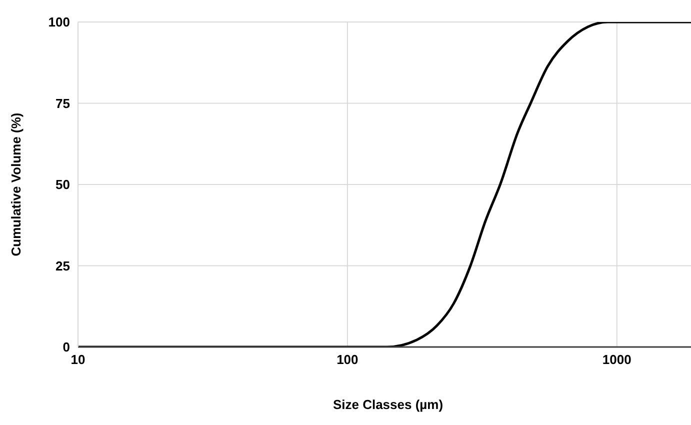 This screenshot has height=425, width=691. What do you see at coordinates (347, 360) in the screenshot?
I see `x-tick-label: 100` at bounding box center [347, 360].